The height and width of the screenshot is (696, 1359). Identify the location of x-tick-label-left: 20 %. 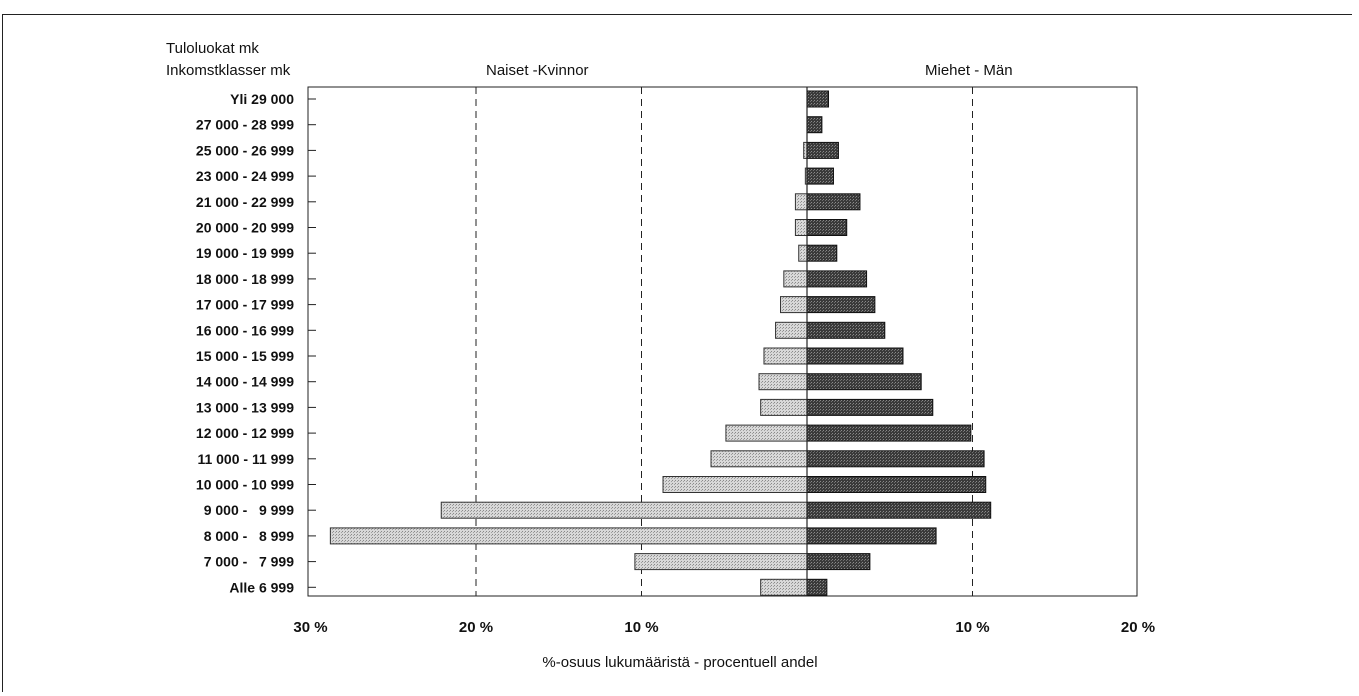
(476, 627).